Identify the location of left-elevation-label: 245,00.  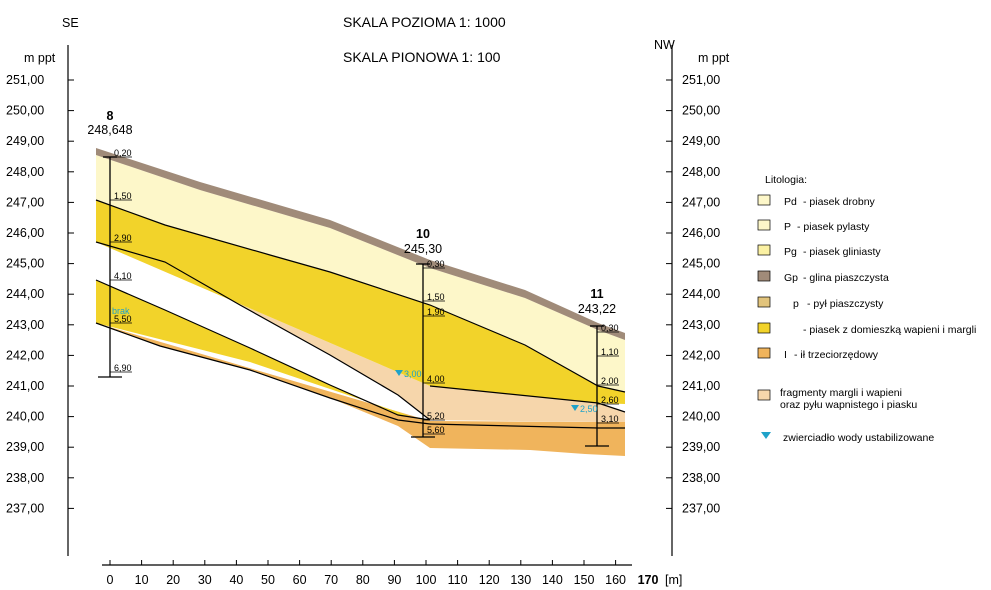
(25, 264).